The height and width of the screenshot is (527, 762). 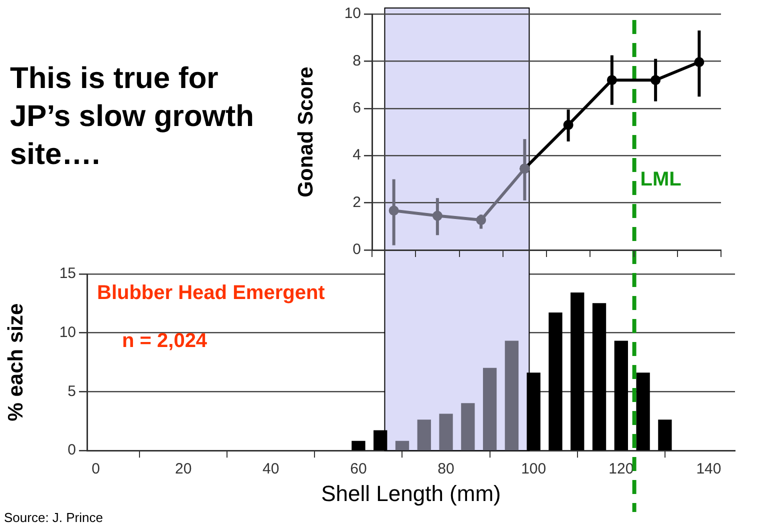 I want to click on x-tick-label: 100, so click(x=533, y=469).